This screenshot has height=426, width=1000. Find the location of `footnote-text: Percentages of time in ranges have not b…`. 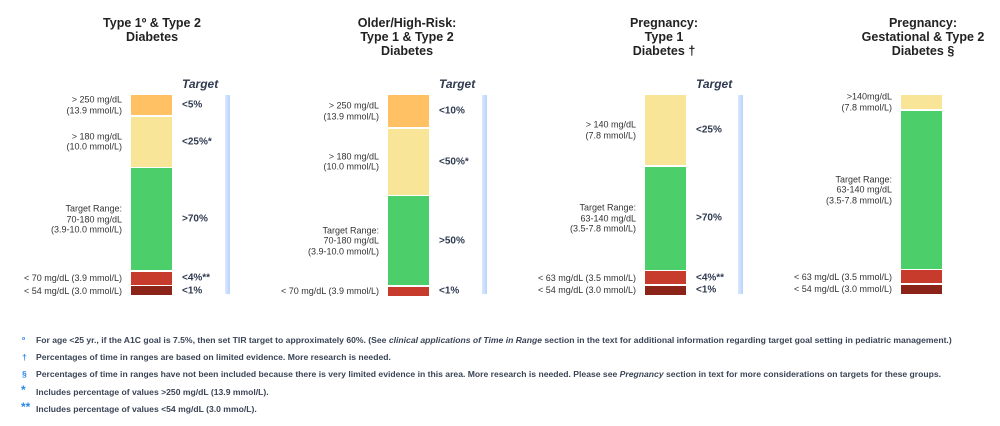

footnote-text: Percentages of time in ranges have not b… is located at coordinates (328, 374).